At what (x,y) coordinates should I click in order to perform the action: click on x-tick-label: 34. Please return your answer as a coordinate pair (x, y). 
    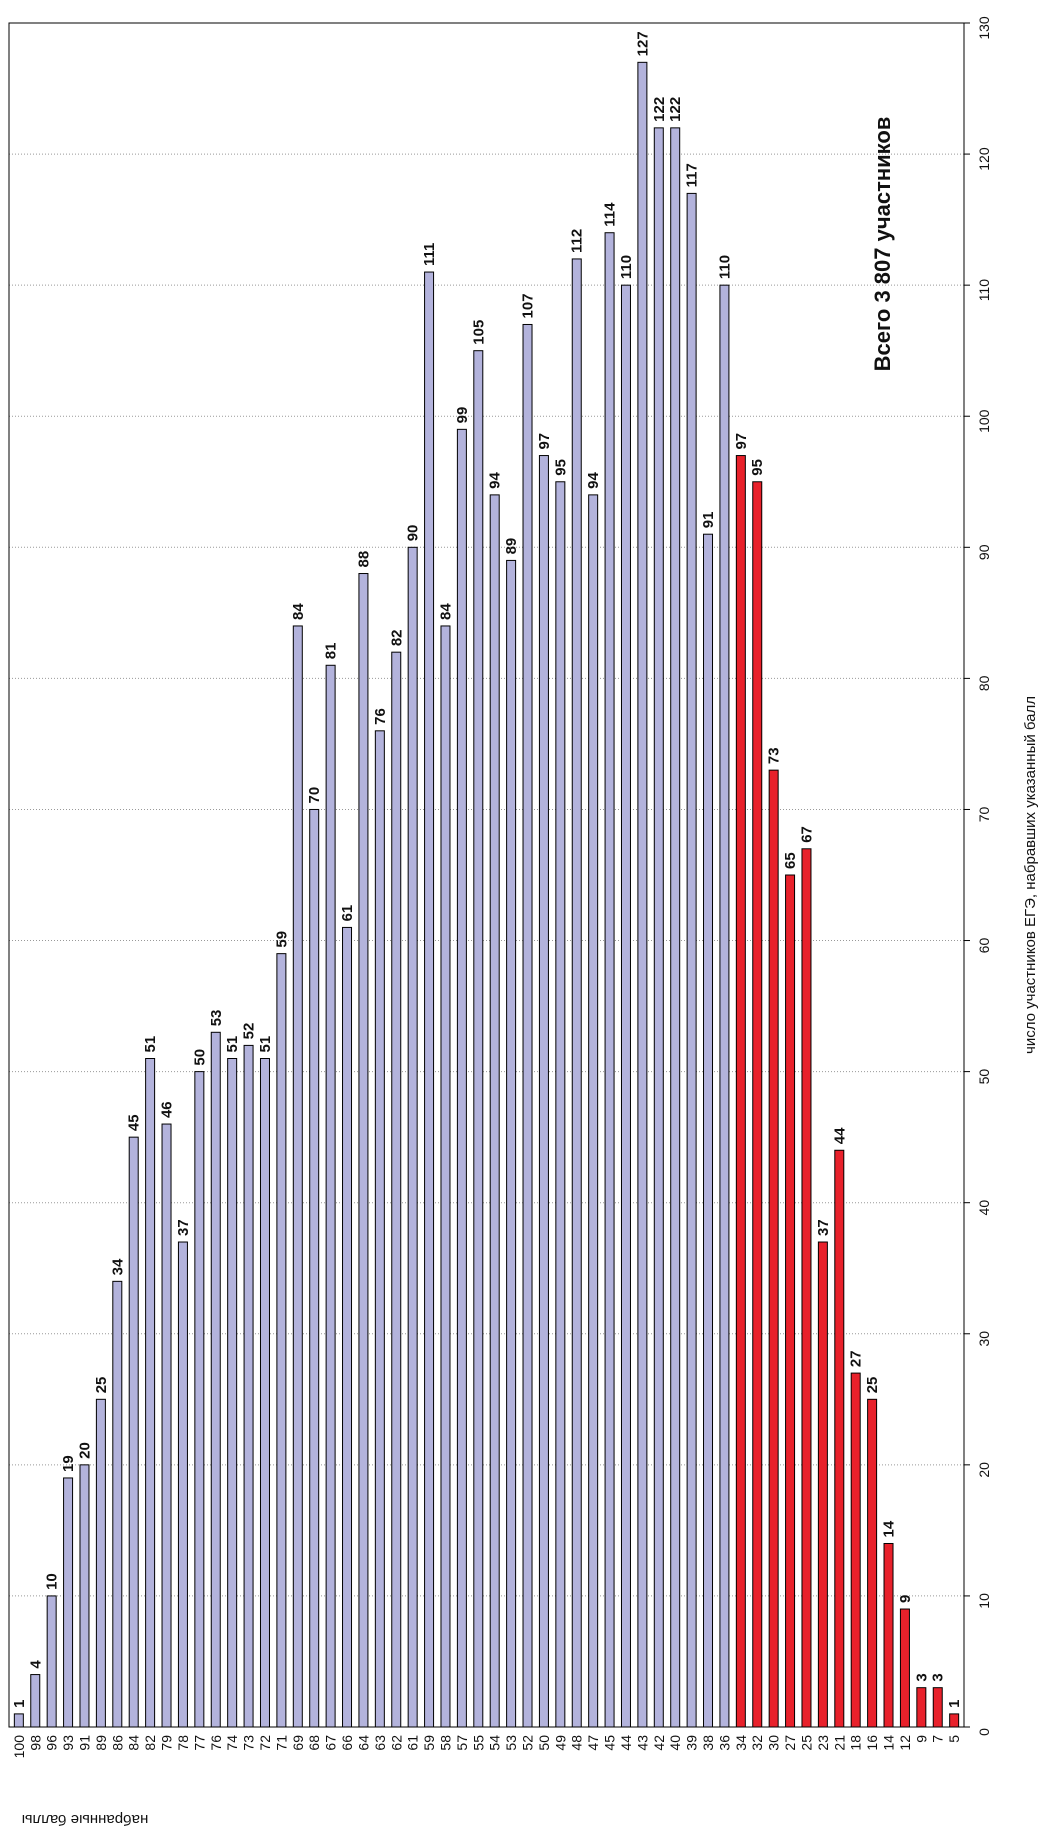
    Looking at the image, I should click on (741, 1743).